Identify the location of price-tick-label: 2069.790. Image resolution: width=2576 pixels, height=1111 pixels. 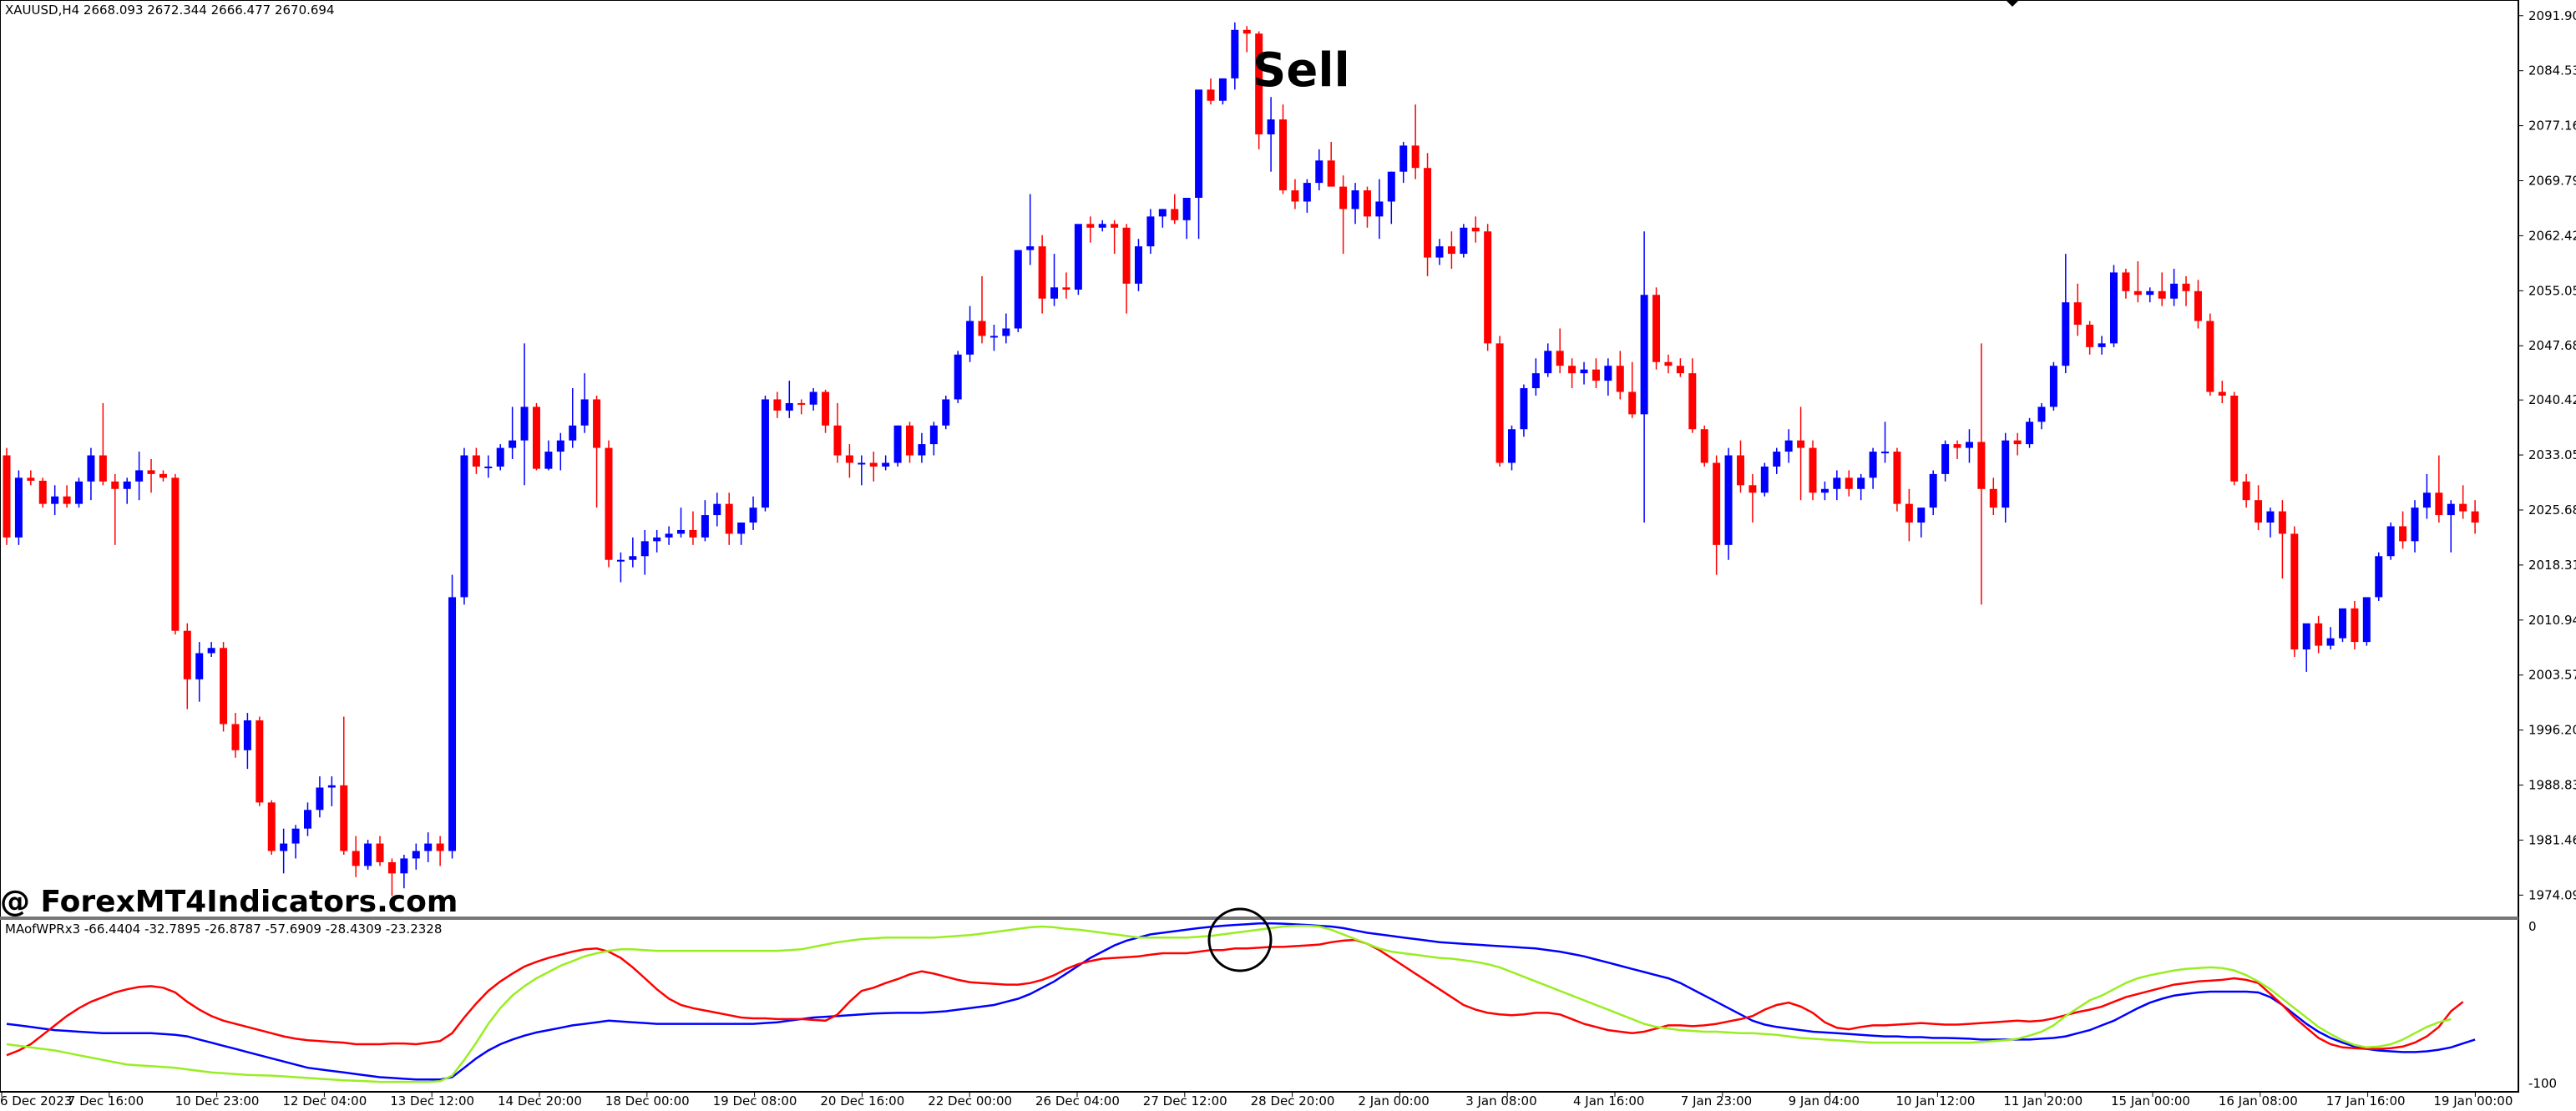
(2552, 181).